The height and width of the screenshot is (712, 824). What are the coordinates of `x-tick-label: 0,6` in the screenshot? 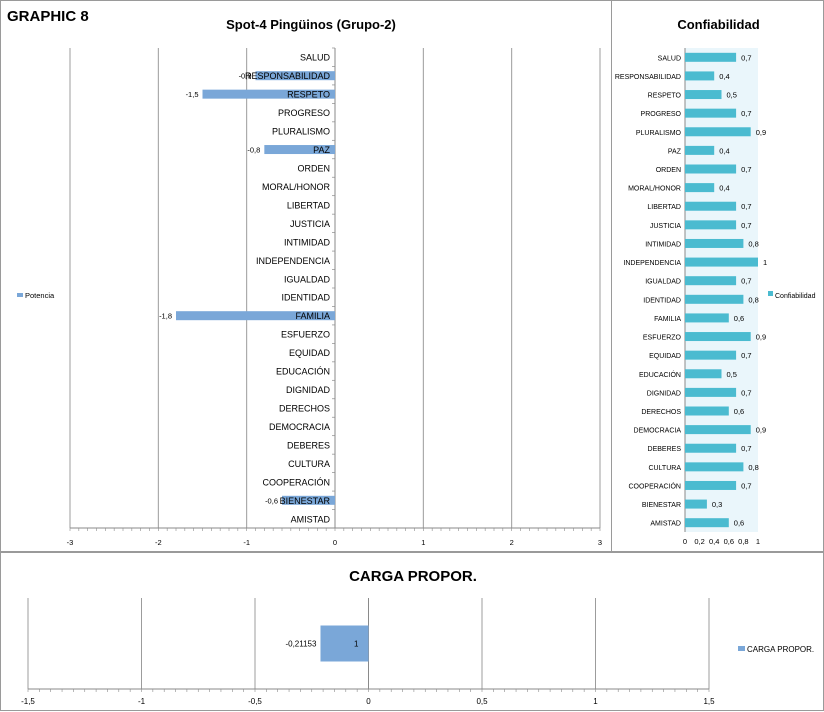 It's located at (729, 541).